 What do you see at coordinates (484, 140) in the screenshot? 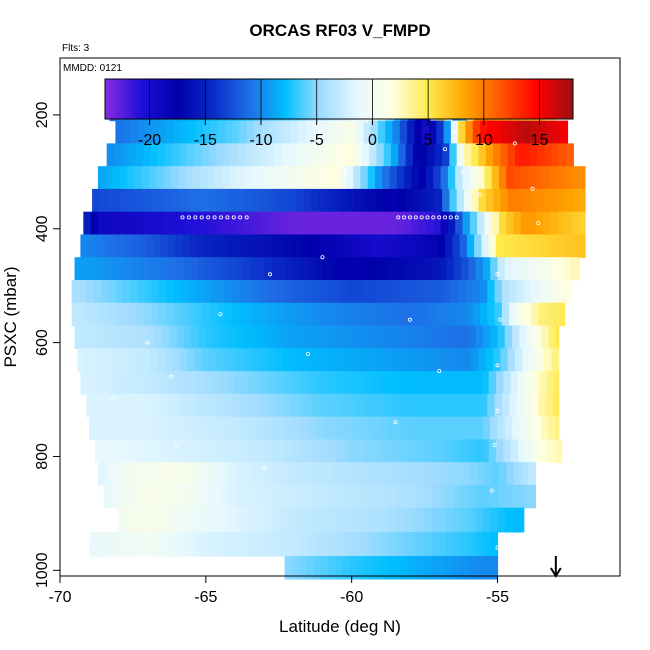
I see `colorbar-tick-label: 10` at bounding box center [484, 140].